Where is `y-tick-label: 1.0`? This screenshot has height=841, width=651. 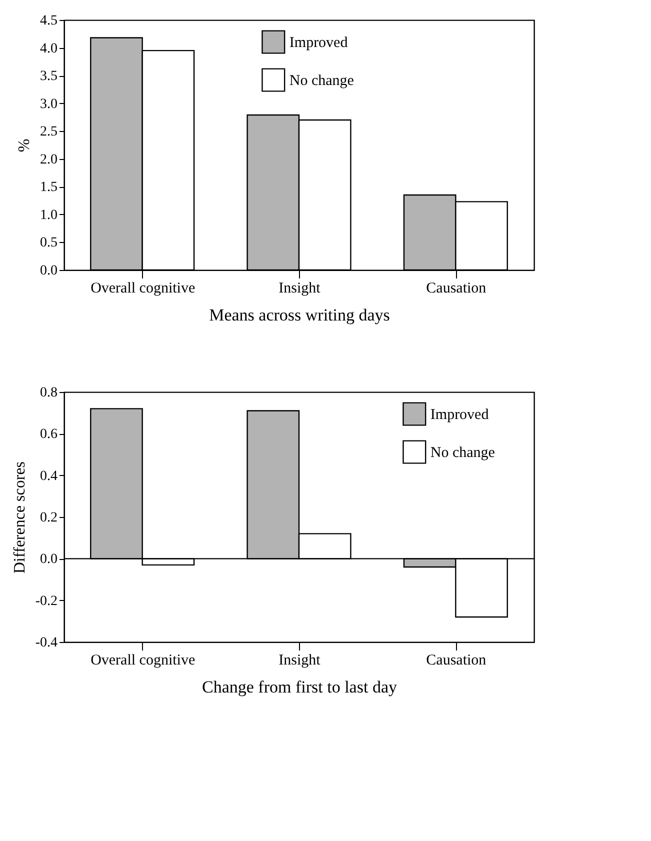 y-tick-label: 1.0 is located at coordinates (49, 215).